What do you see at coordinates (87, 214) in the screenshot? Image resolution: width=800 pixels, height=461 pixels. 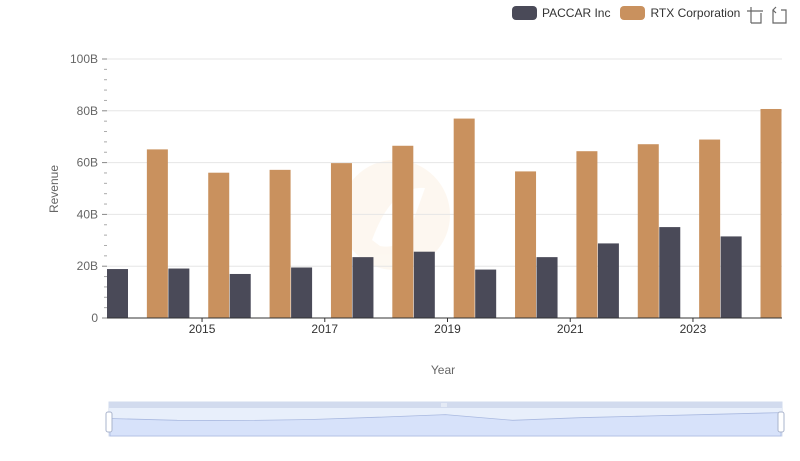 I see `y-tick-label: 40B` at bounding box center [87, 214].